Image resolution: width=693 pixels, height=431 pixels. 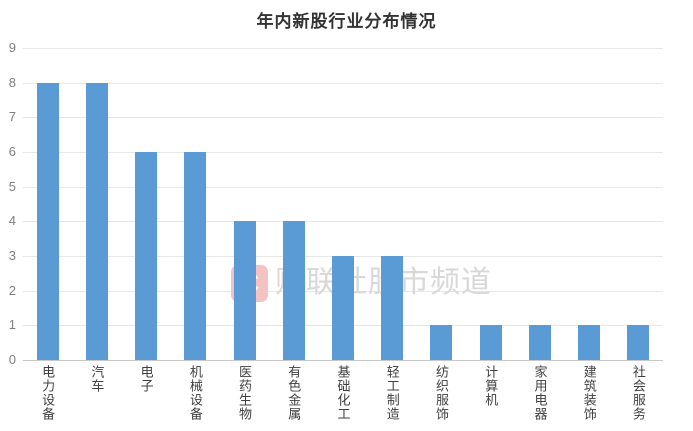 I want to click on x-category-cell: 有色金属, so click(x=293, y=393).